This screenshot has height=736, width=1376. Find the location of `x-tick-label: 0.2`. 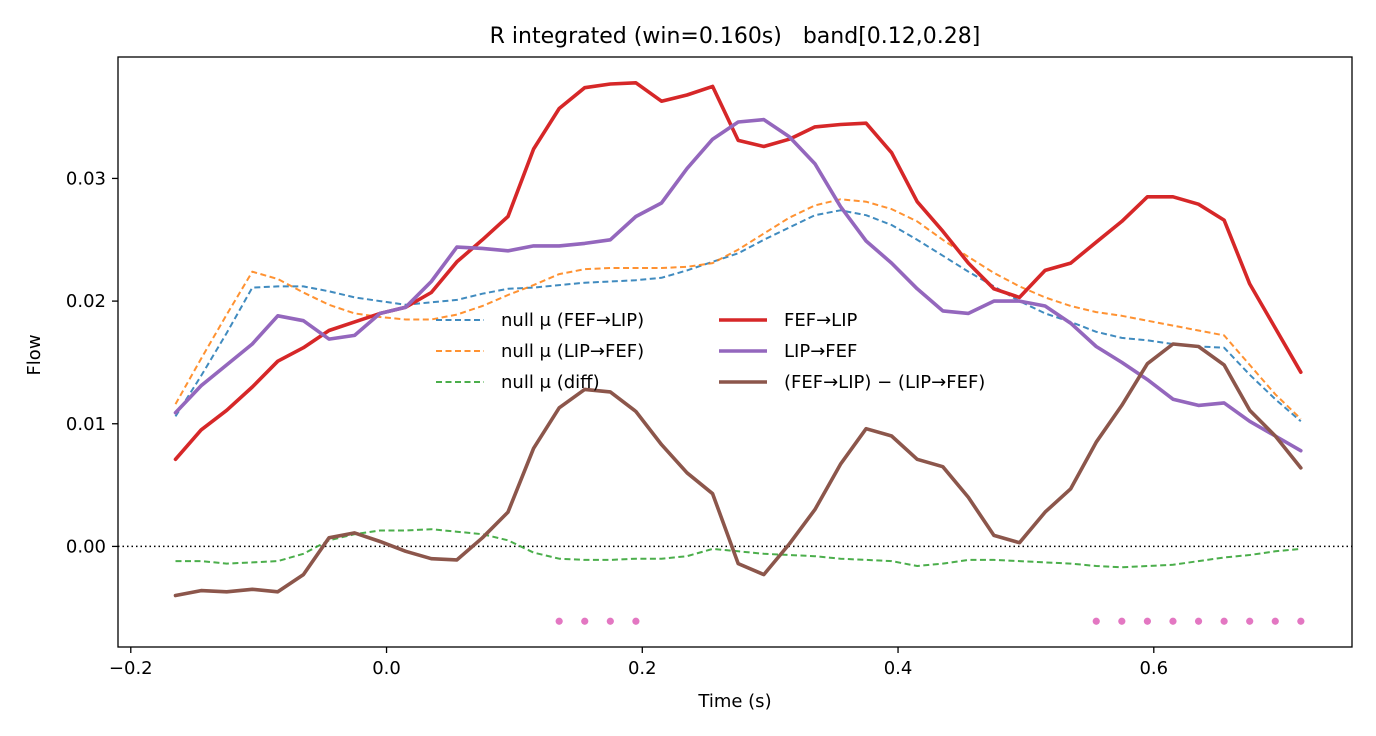

x-tick-label: 0.2 is located at coordinates (642, 668).